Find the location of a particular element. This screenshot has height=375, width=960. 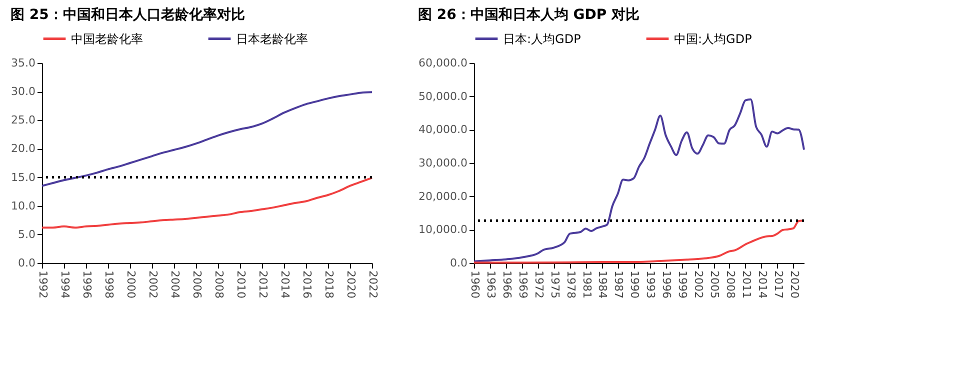

y-tick-label: 10,000.0 is located at coordinates (443, 229).